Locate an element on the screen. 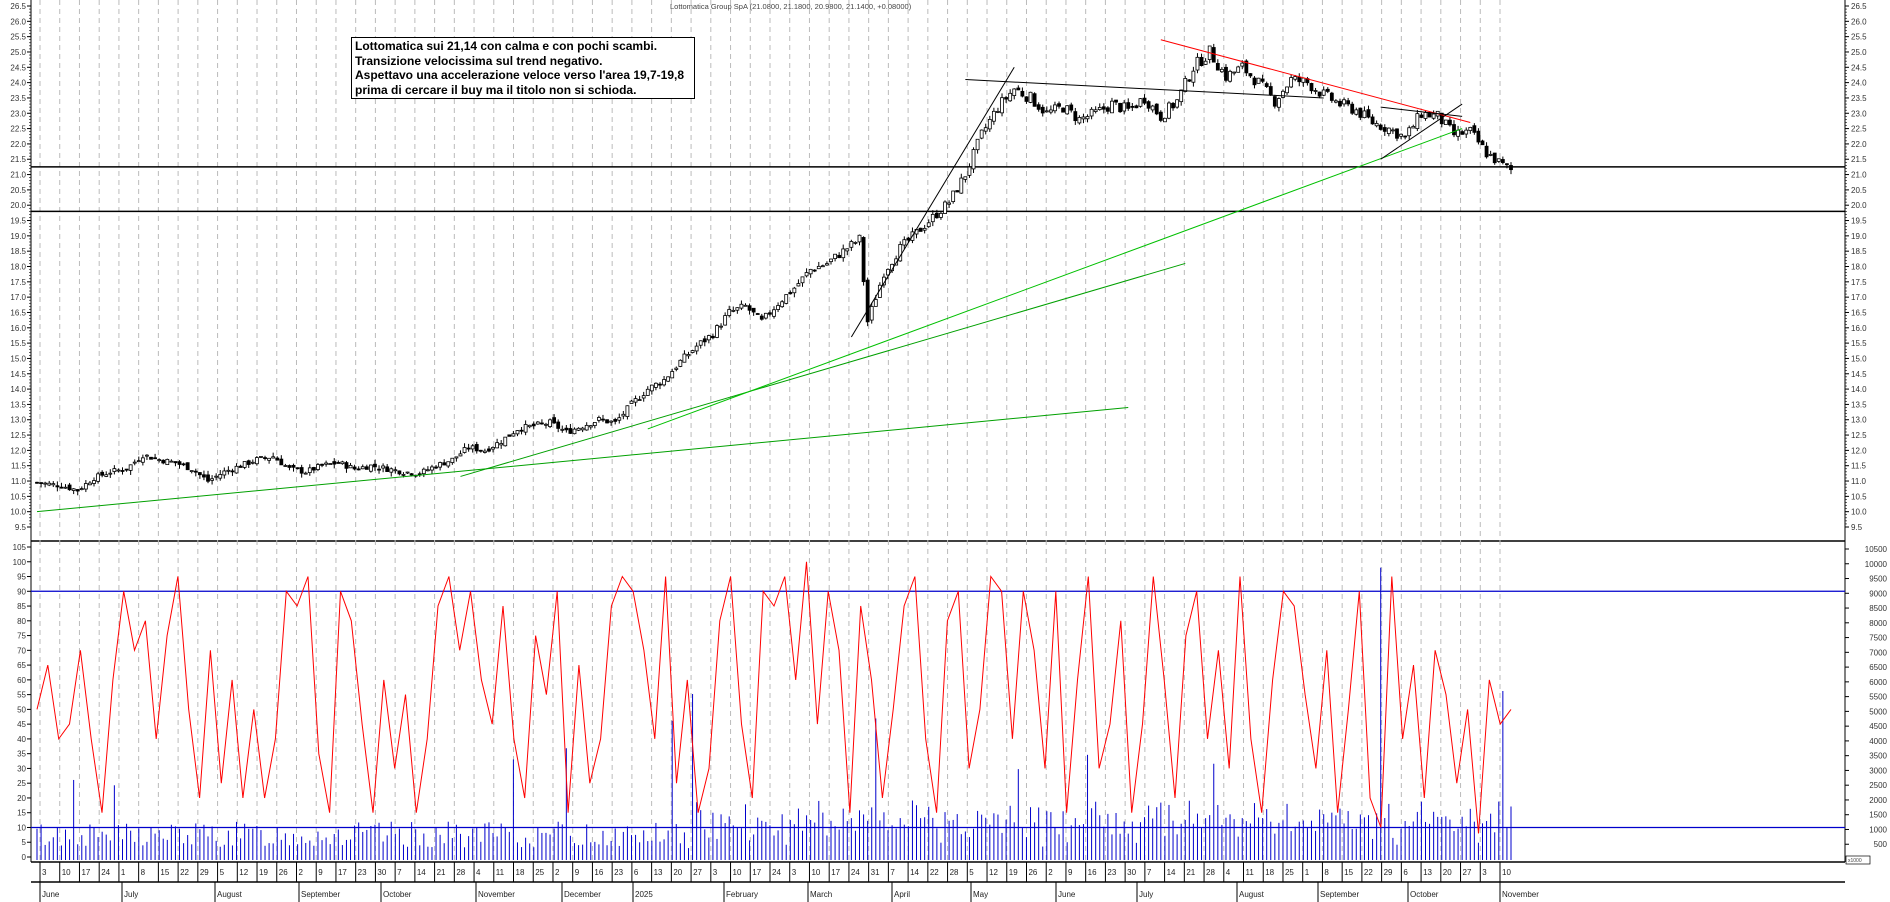 The width and height of the screenshot is (1890, 902). svg-text: 9500 is located at coordinates (1878, 579).